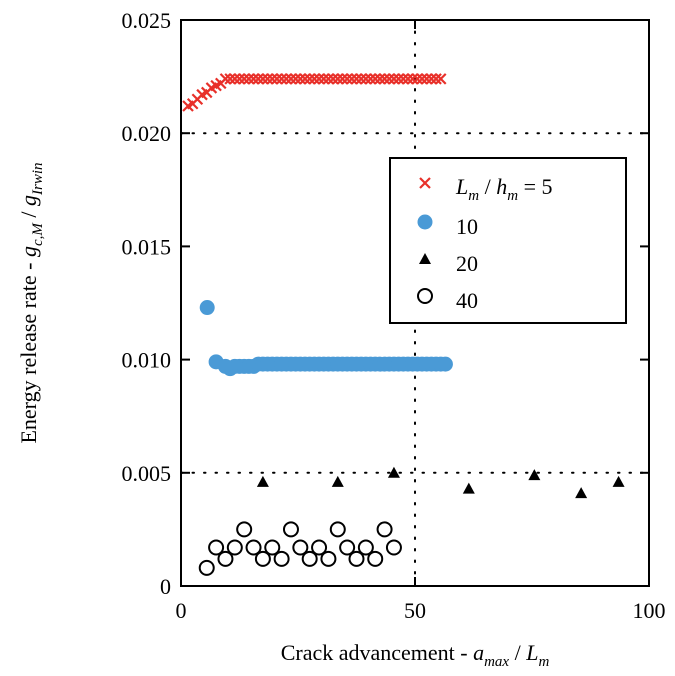 Image resolution: width=675 pixels, height=676 pixels. I want to click on legend-label-3: 20, so click(467, 263).